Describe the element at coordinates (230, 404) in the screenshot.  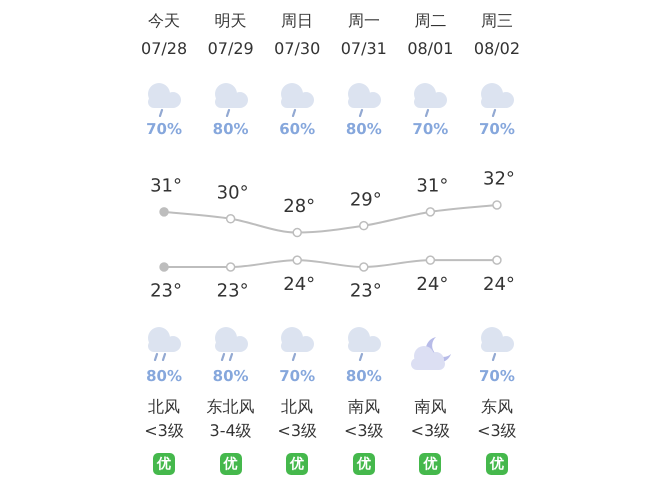
I see `text: 80% 东北风 3-4级` at that location.